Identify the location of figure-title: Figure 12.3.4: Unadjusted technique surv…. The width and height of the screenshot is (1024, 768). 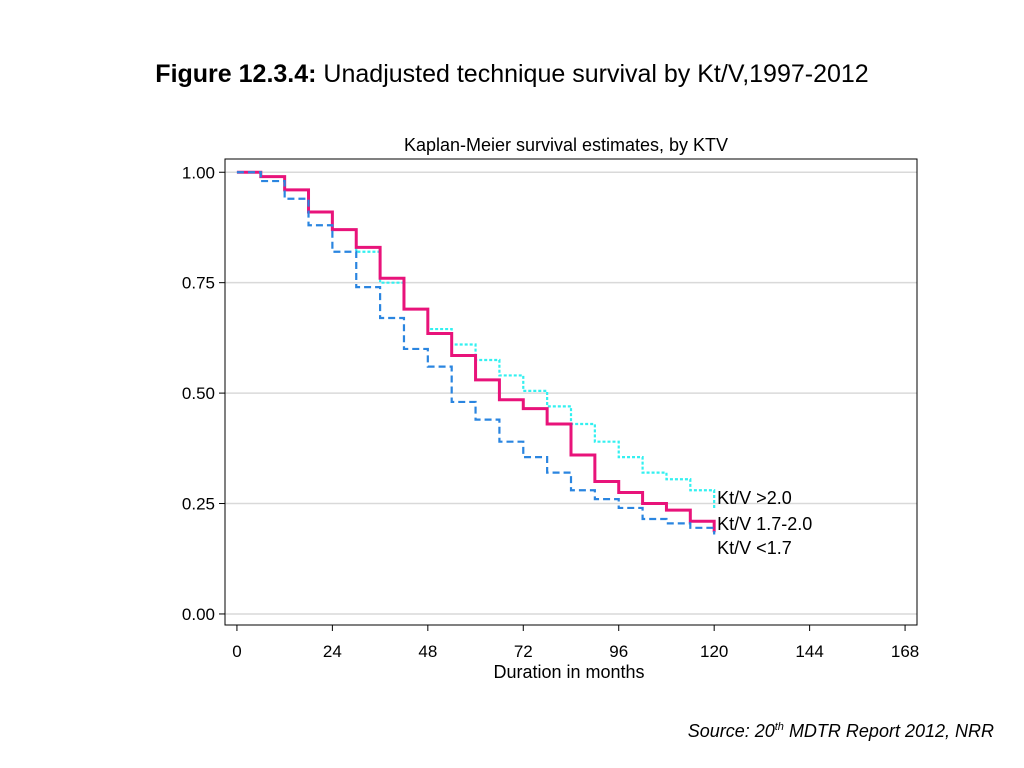
(512, 74).